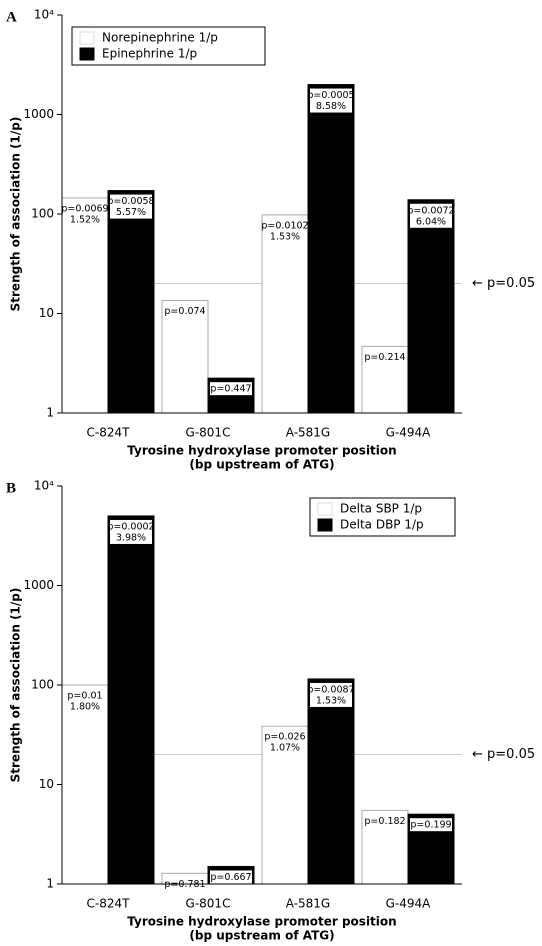  Describe the element at coordinates (381, 509) in the screenshot. I see `legend-label: Delta SBP 1/p` at that location.